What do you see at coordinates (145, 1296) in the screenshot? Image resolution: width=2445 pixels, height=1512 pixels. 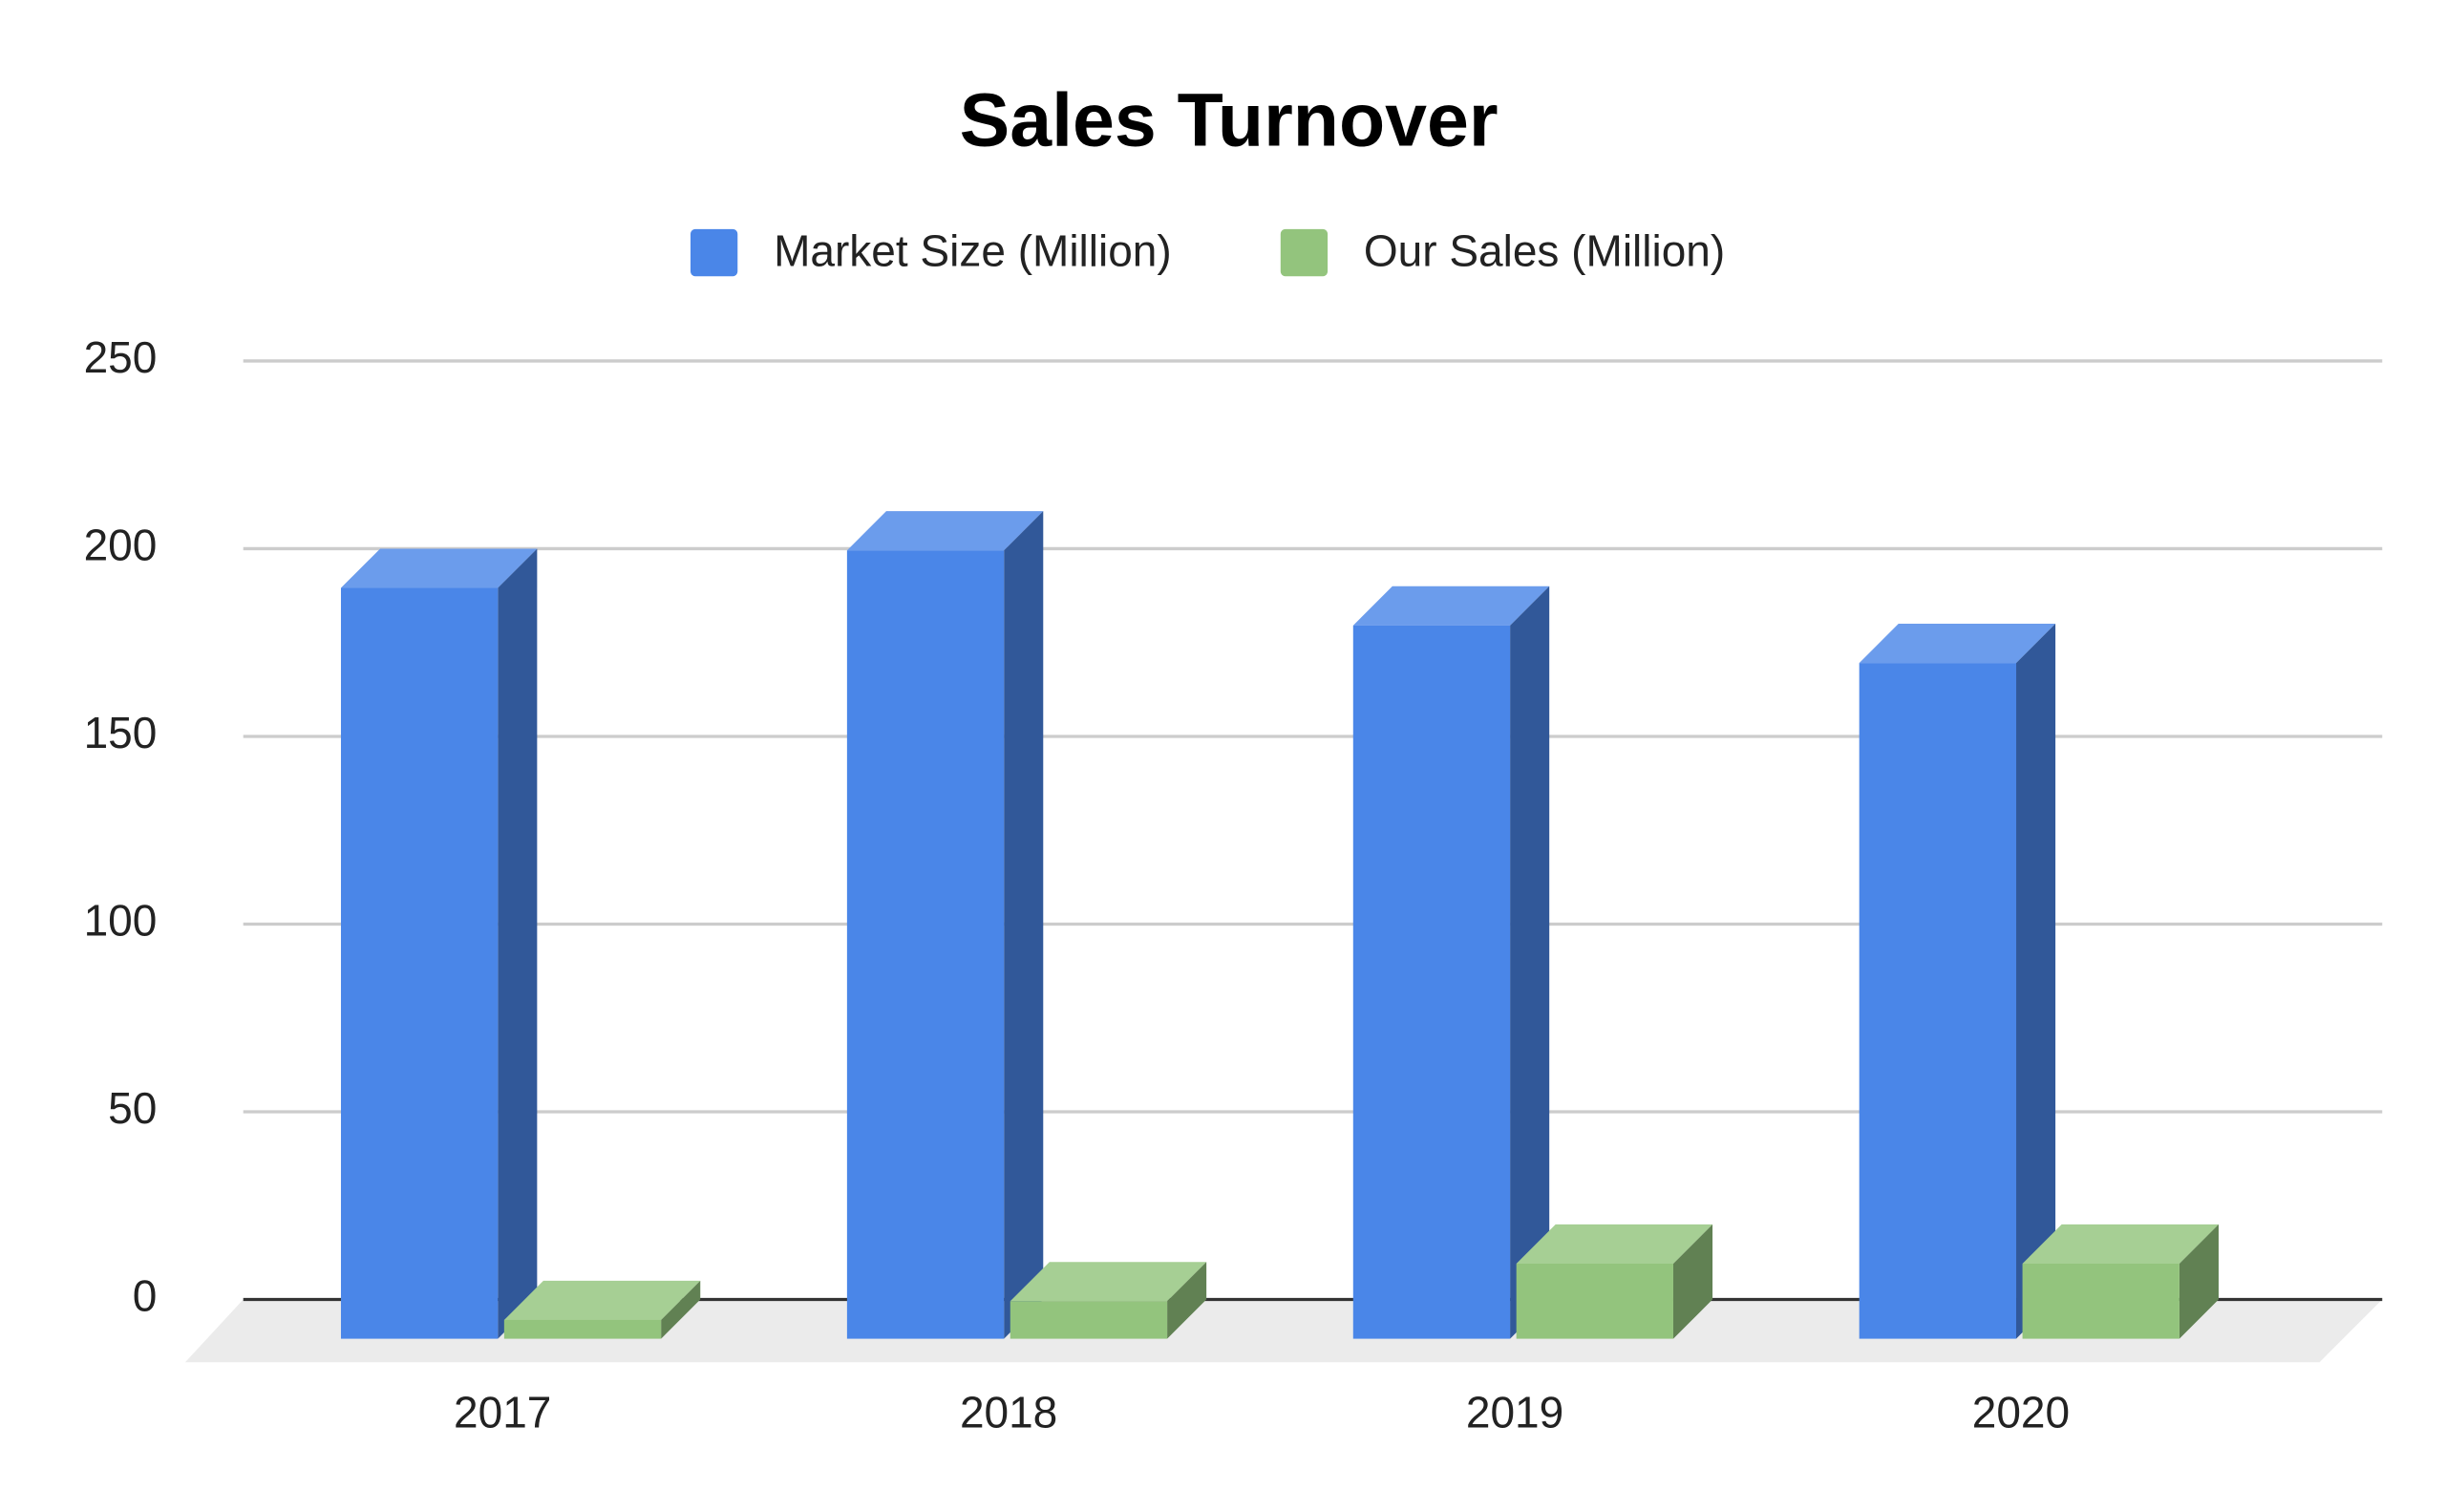 I see `y-tick-label: 0` at bounding box center [145, 1296].